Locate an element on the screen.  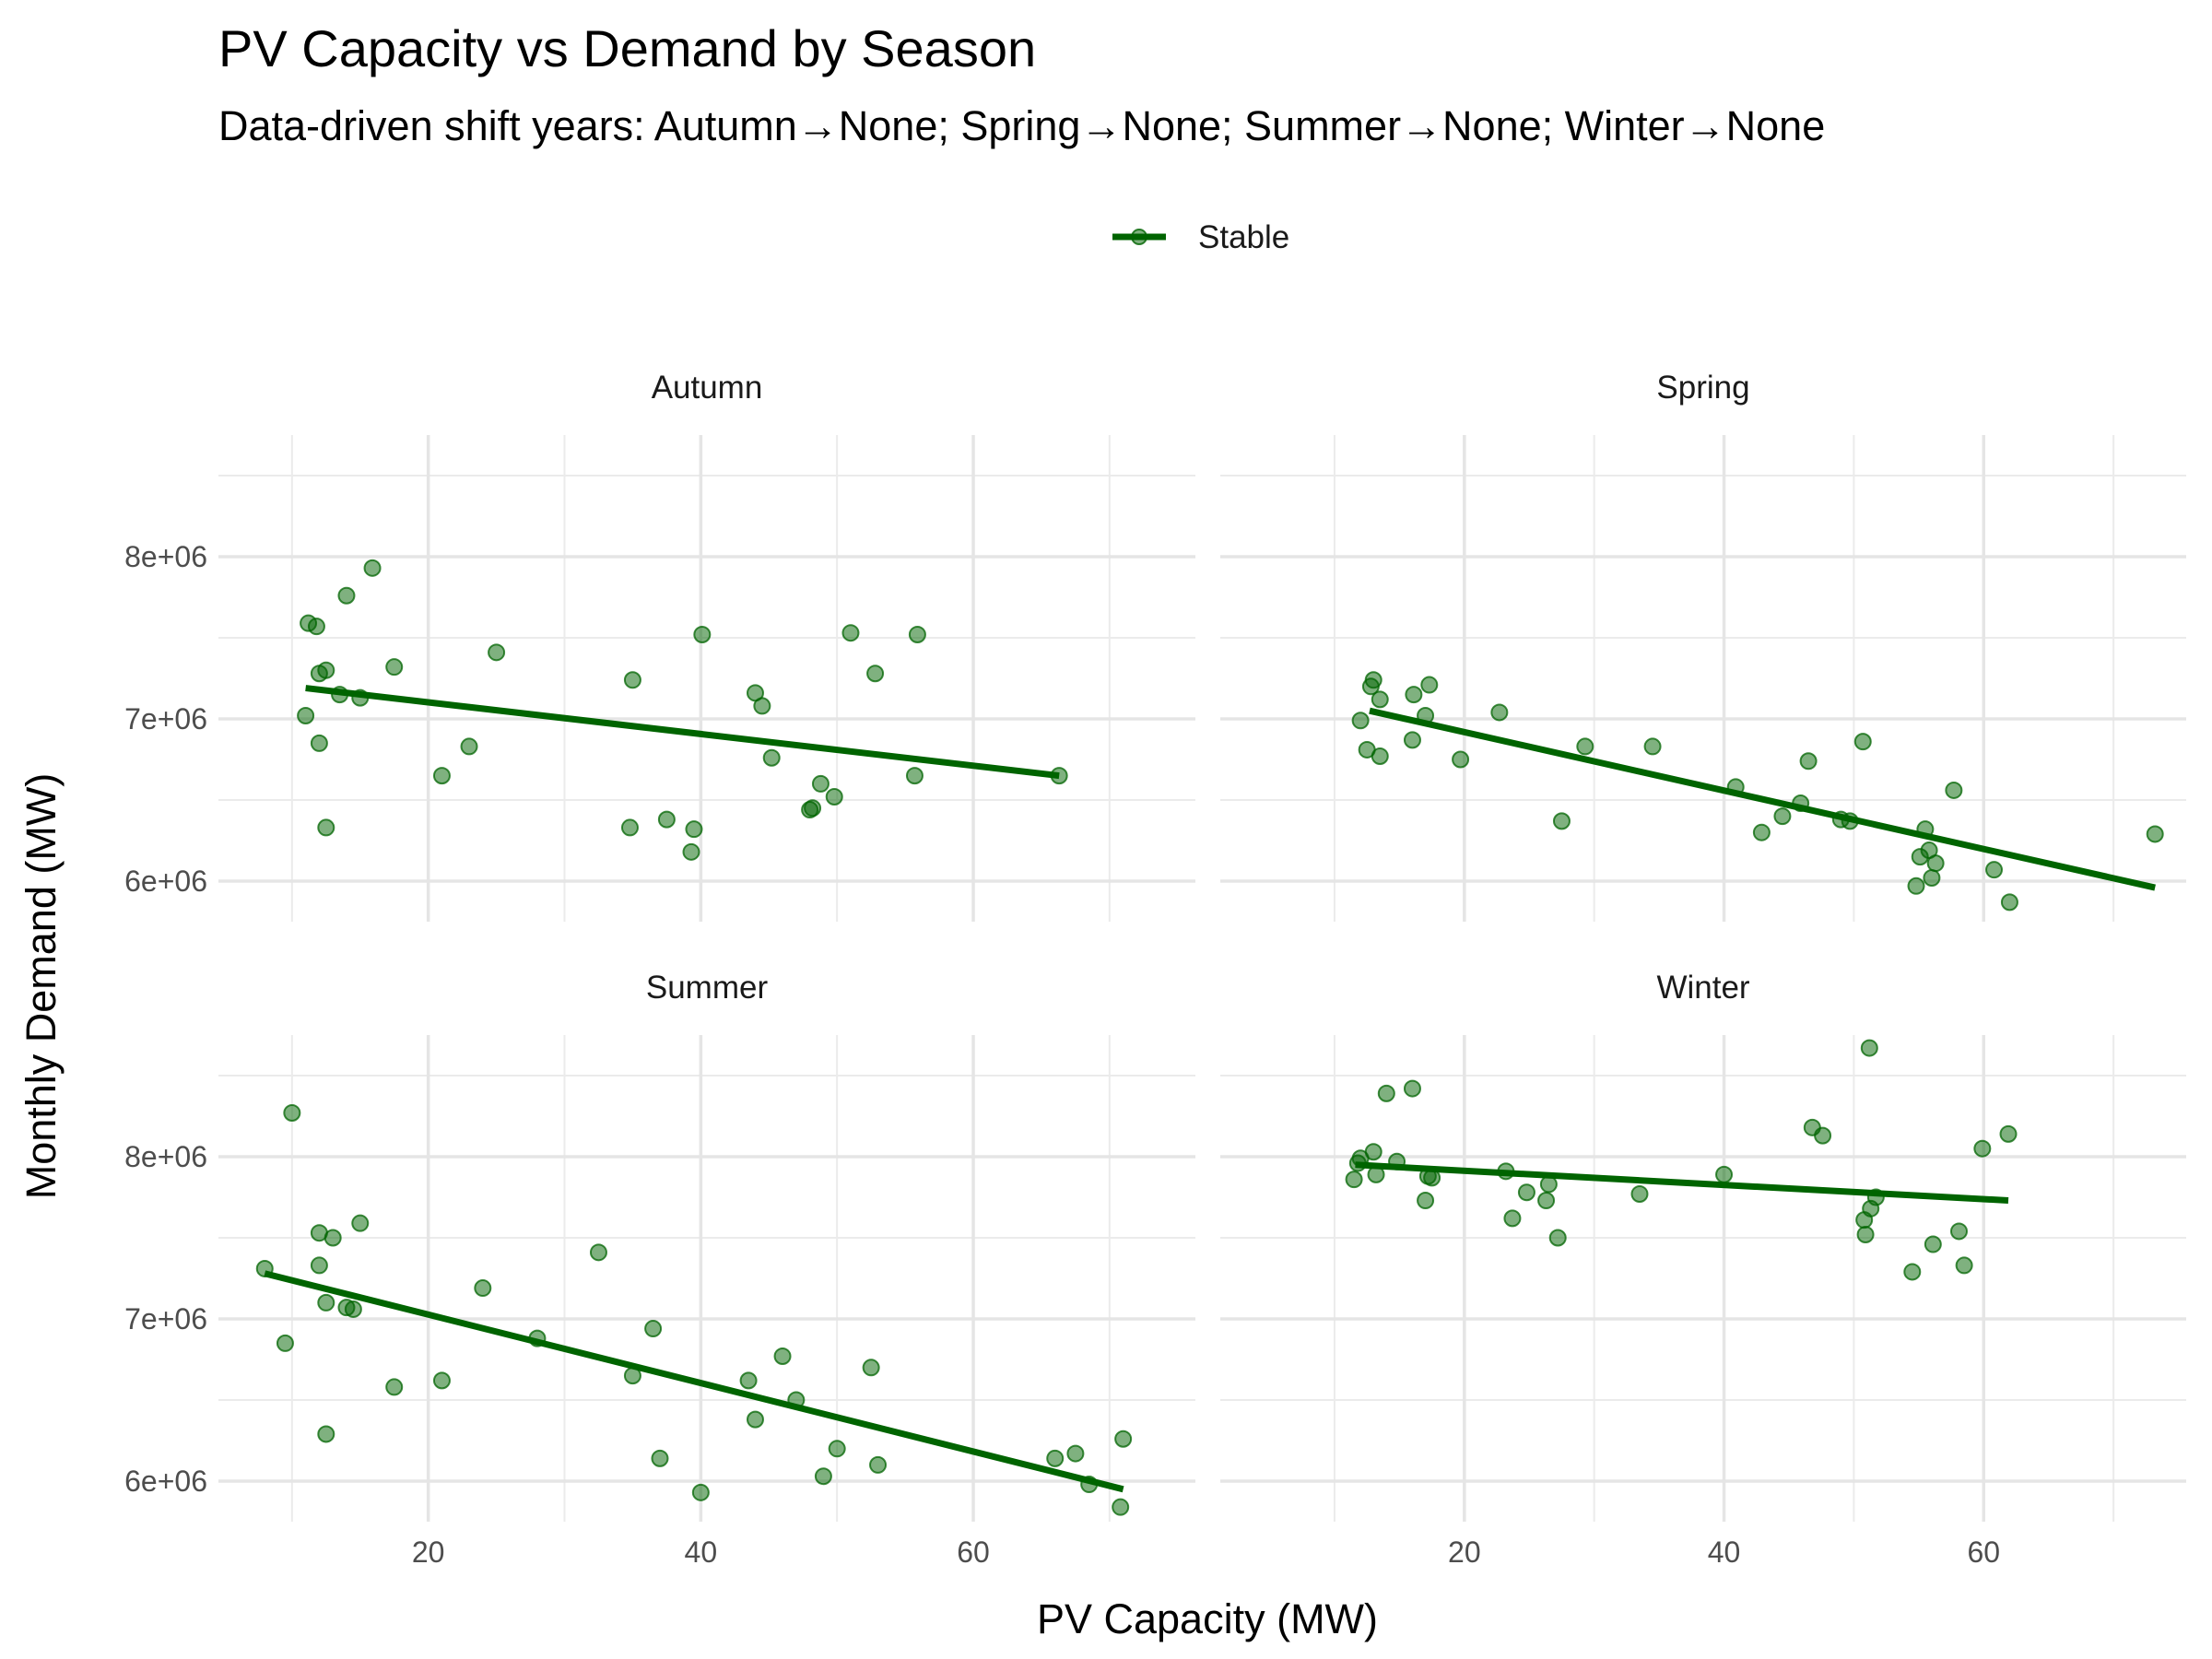
y-tick-label: 8e+06 is located at coordinates (165, 556).